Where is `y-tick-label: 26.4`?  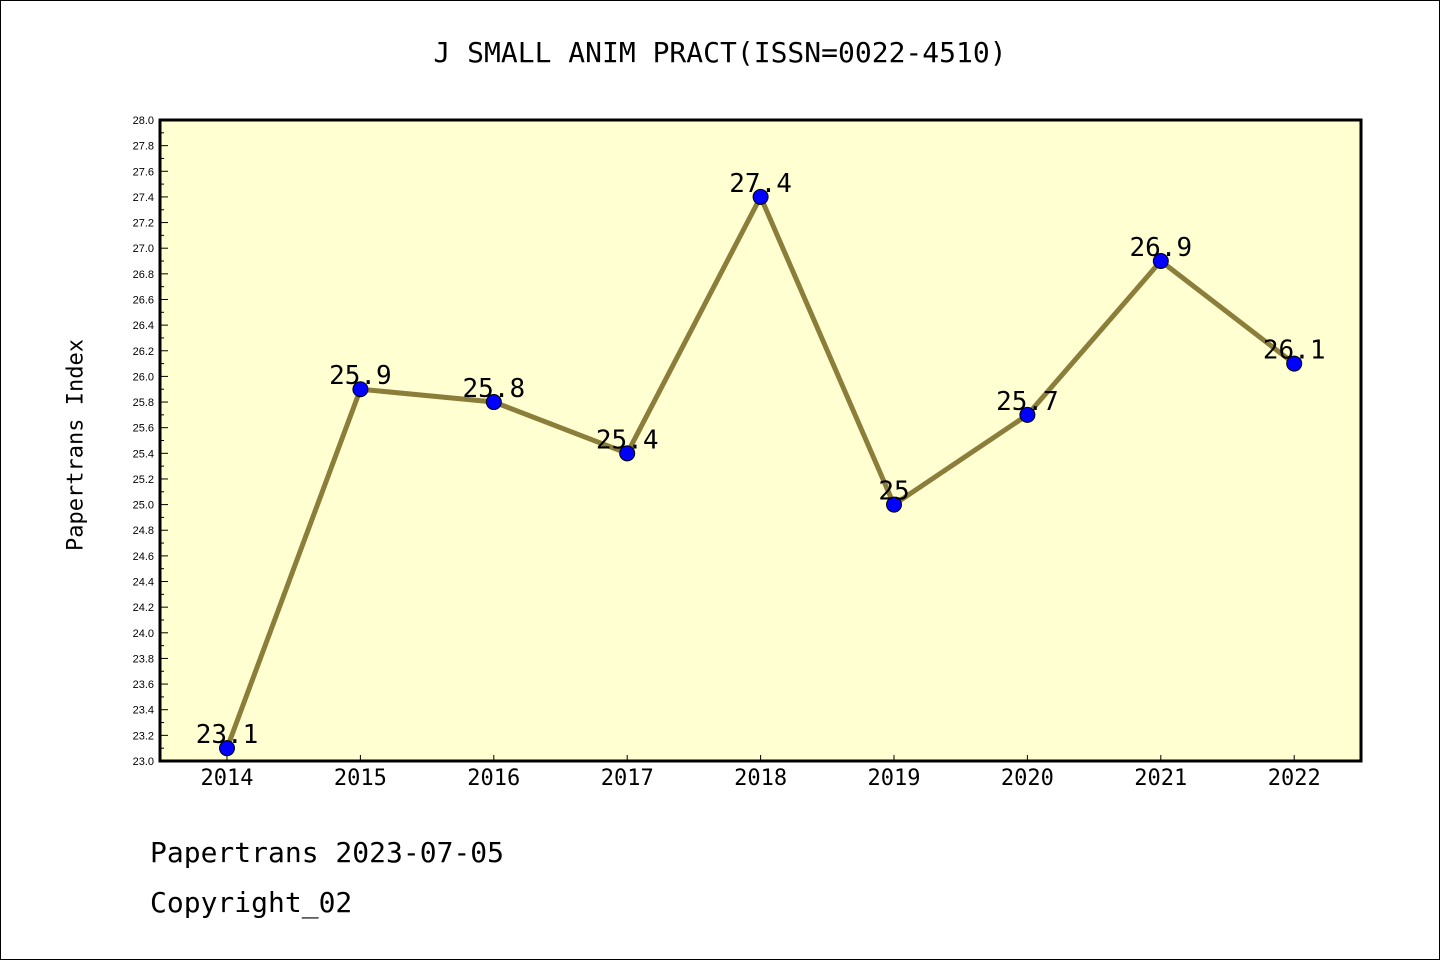 y-tick-label: 26.4 is located at coordinates (143, 326).